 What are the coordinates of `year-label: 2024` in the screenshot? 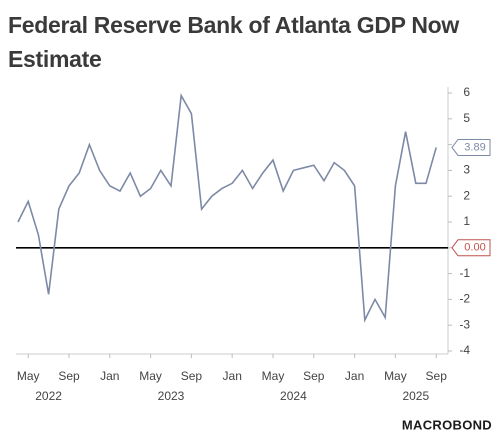 It's located at (293, 396).